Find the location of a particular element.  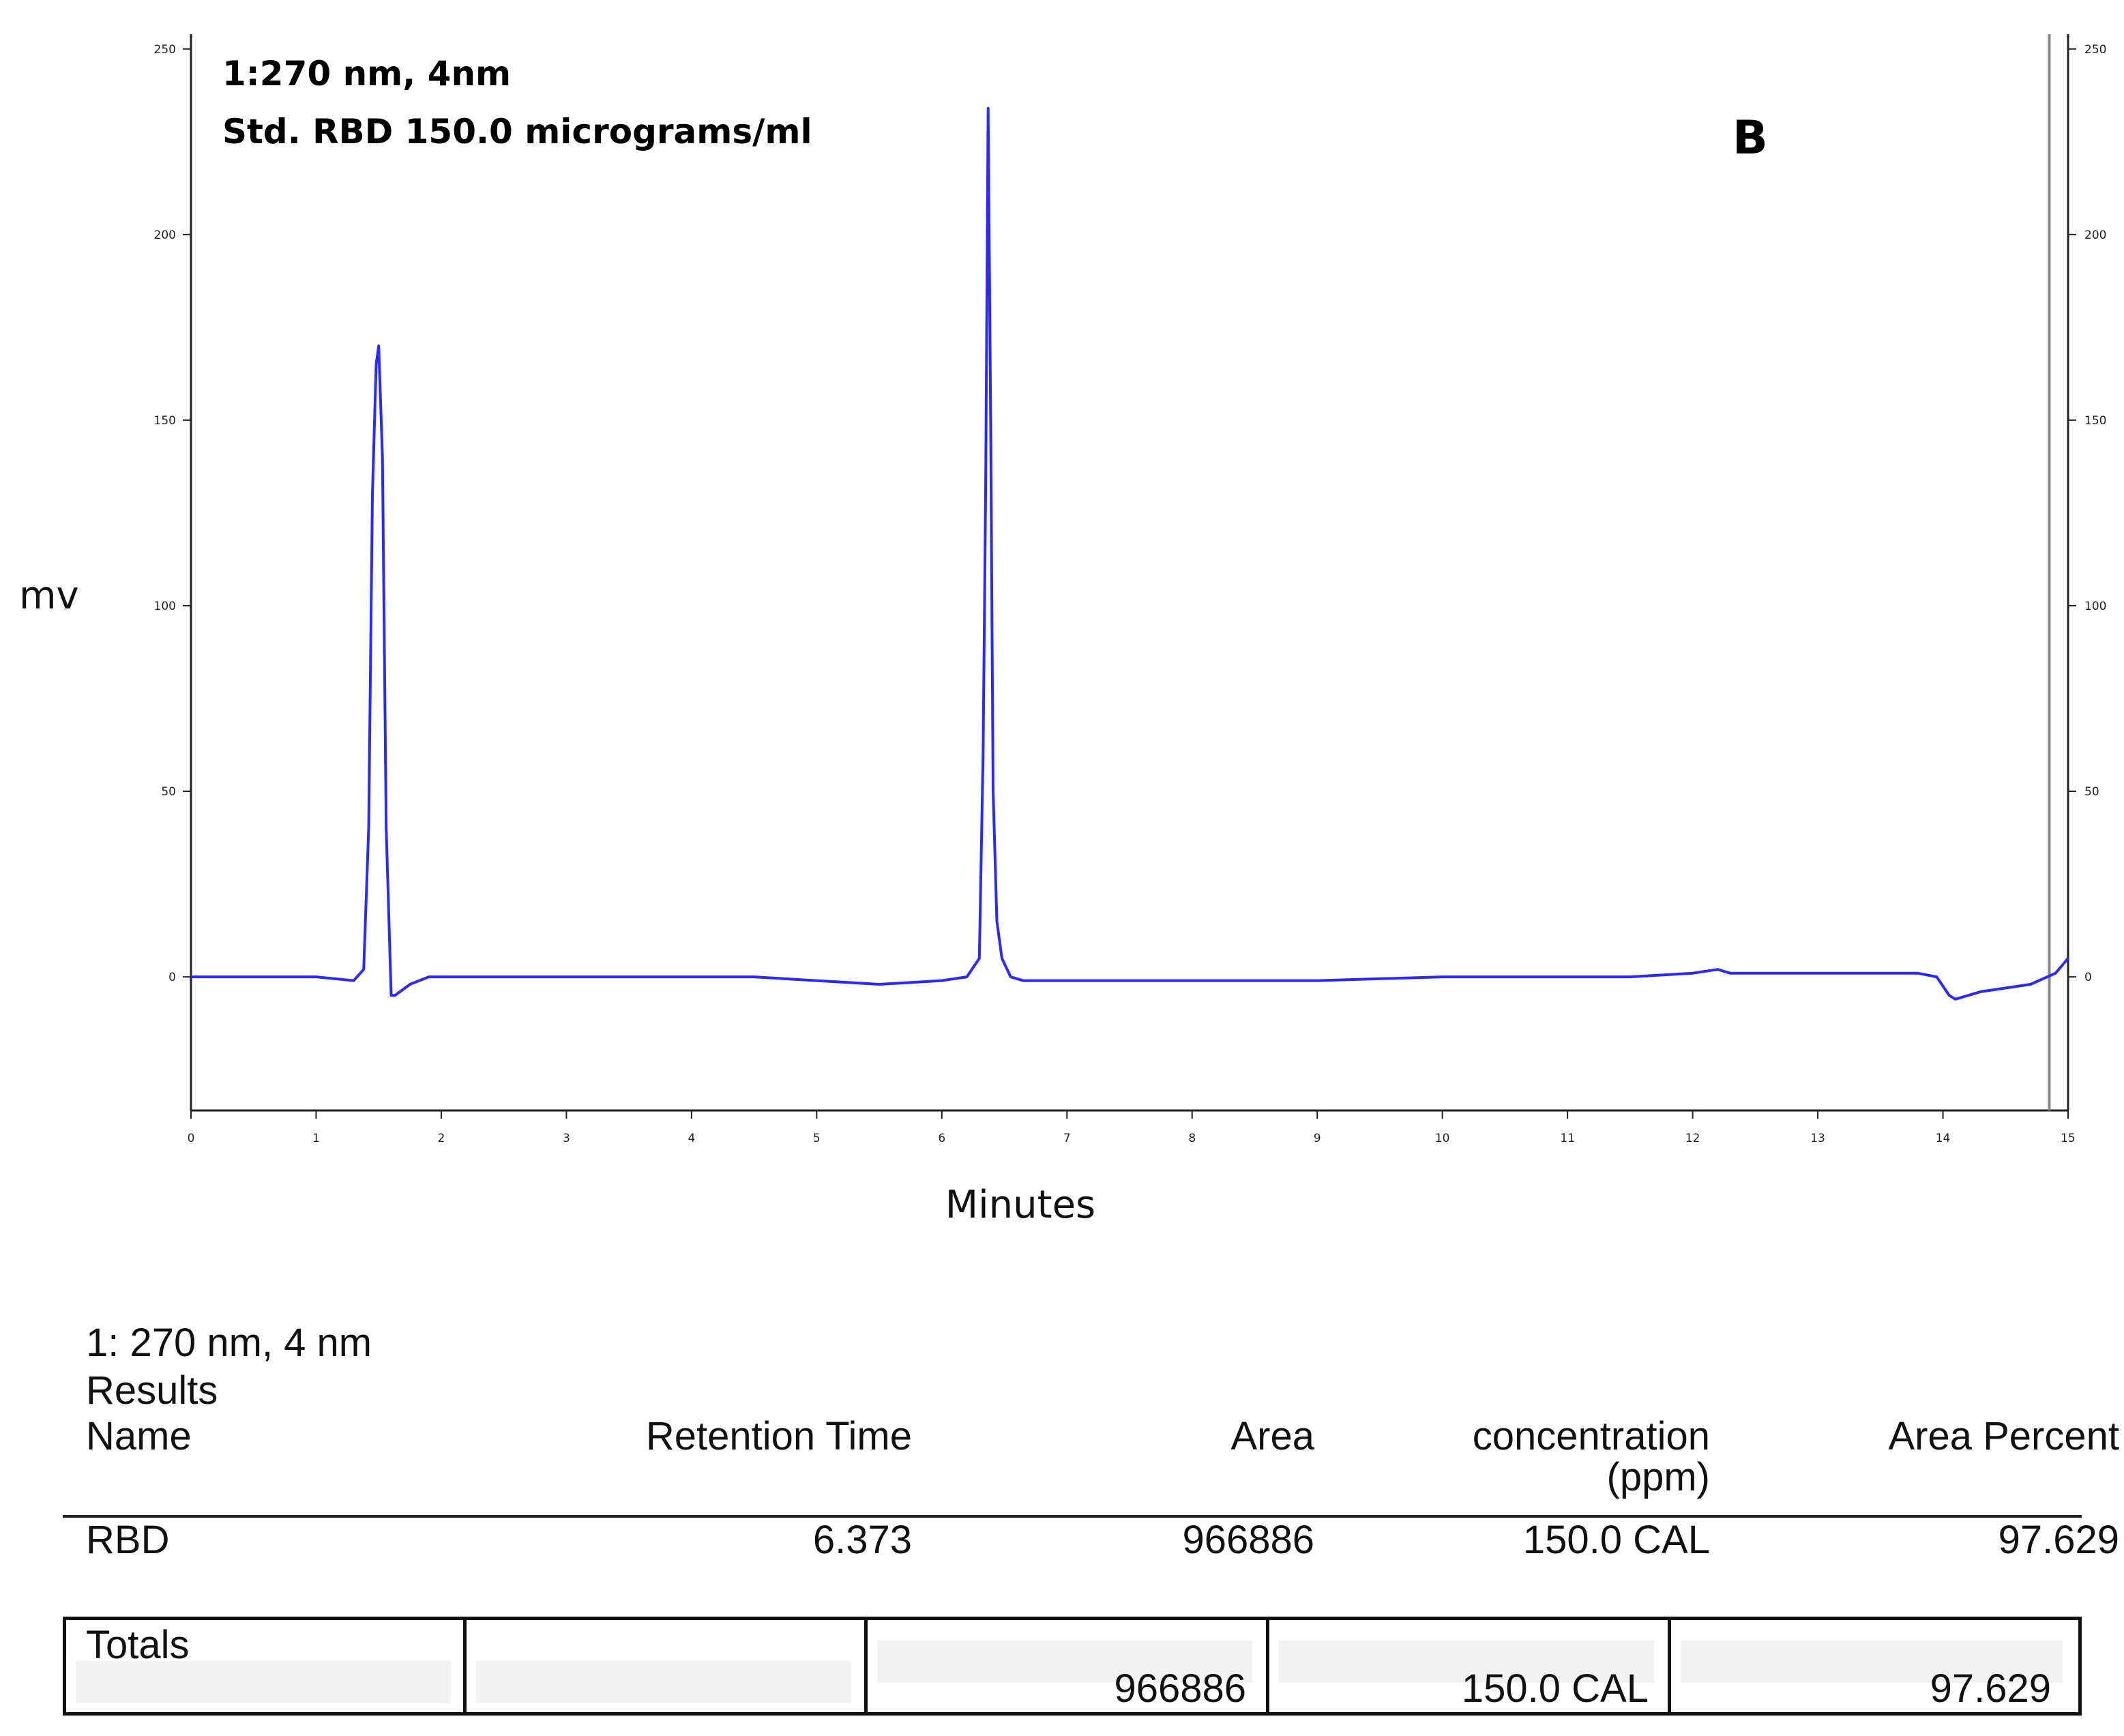

x-tick-label: 7 is located at coordinates (1067, 1139).